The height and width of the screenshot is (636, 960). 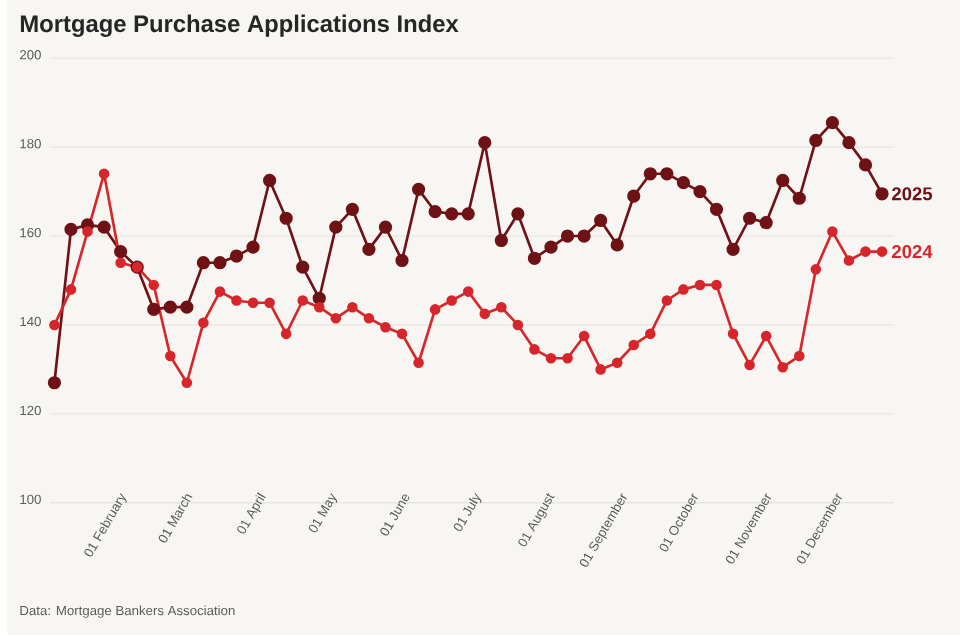 What do you see at coordinates (239, 26) in the screenshot?
I see `chart-title: Mortgage Purchase Applications Index` at bounding box center [239, 26].